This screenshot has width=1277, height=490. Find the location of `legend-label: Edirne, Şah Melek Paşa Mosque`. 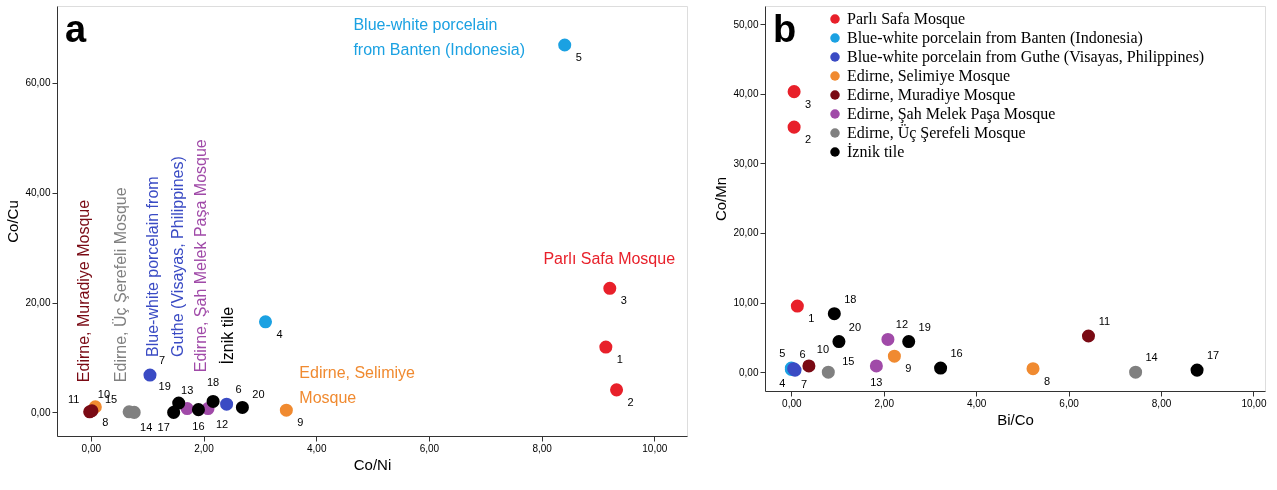

legend-label: Edirne, Şah Melek Paşa Mosque is located at coordinates (951, 114).